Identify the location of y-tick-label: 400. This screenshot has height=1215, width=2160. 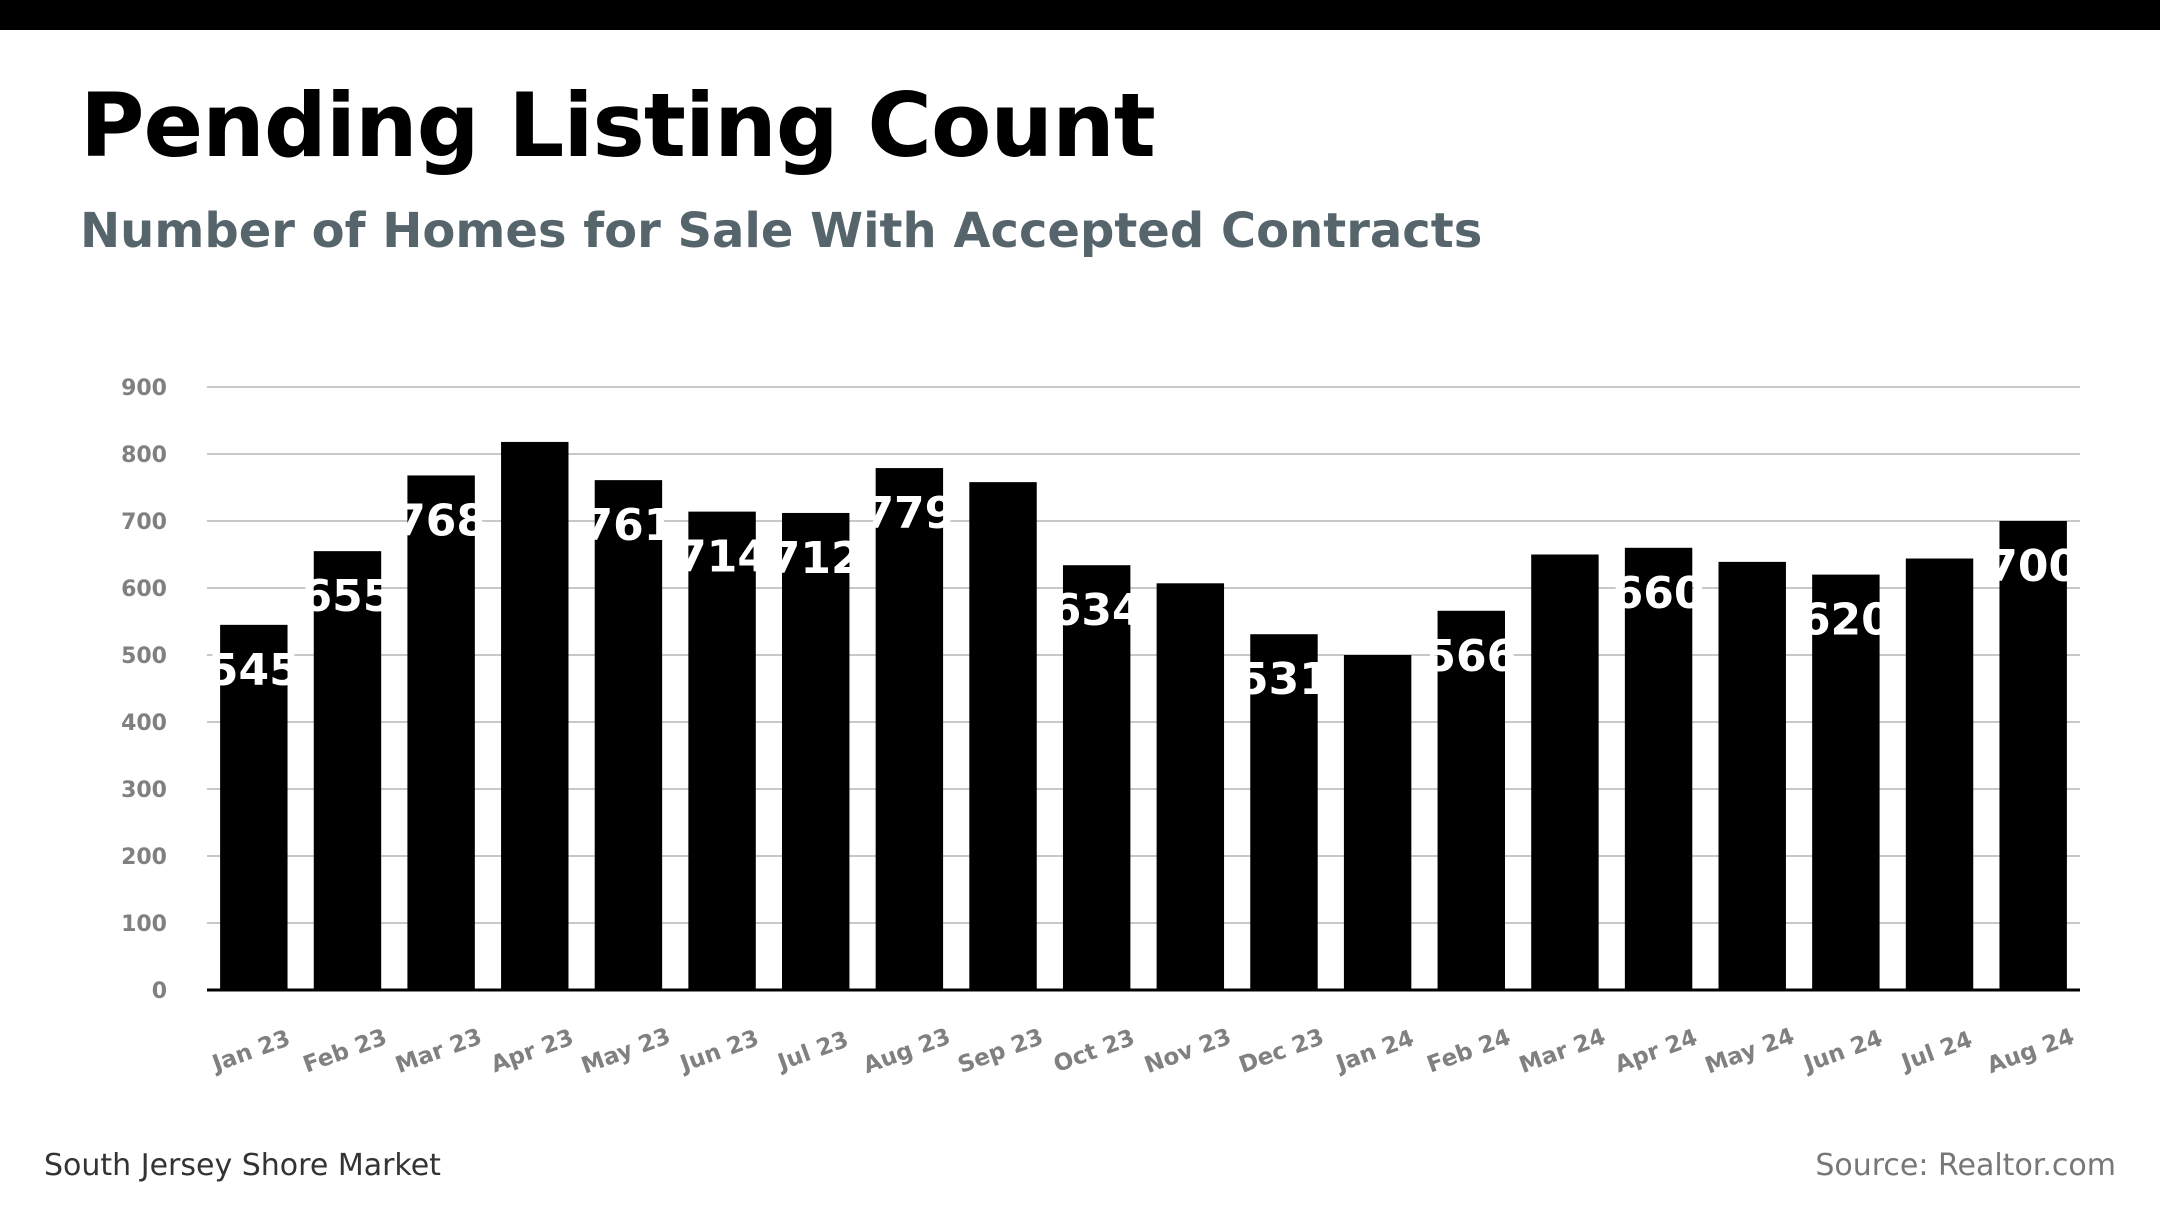
(144, 723).